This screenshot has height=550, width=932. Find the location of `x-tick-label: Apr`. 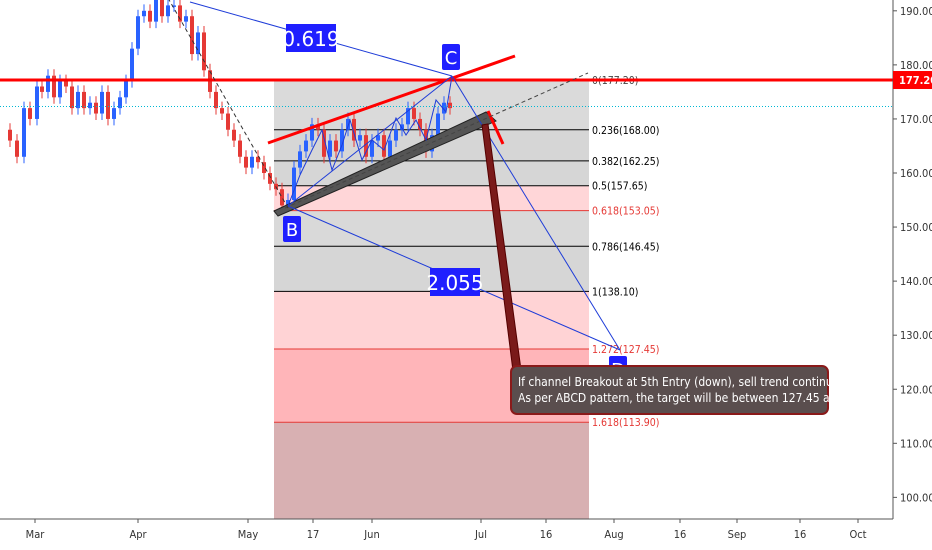

x-tick-label: Apr is located at coordinates (138, 534).